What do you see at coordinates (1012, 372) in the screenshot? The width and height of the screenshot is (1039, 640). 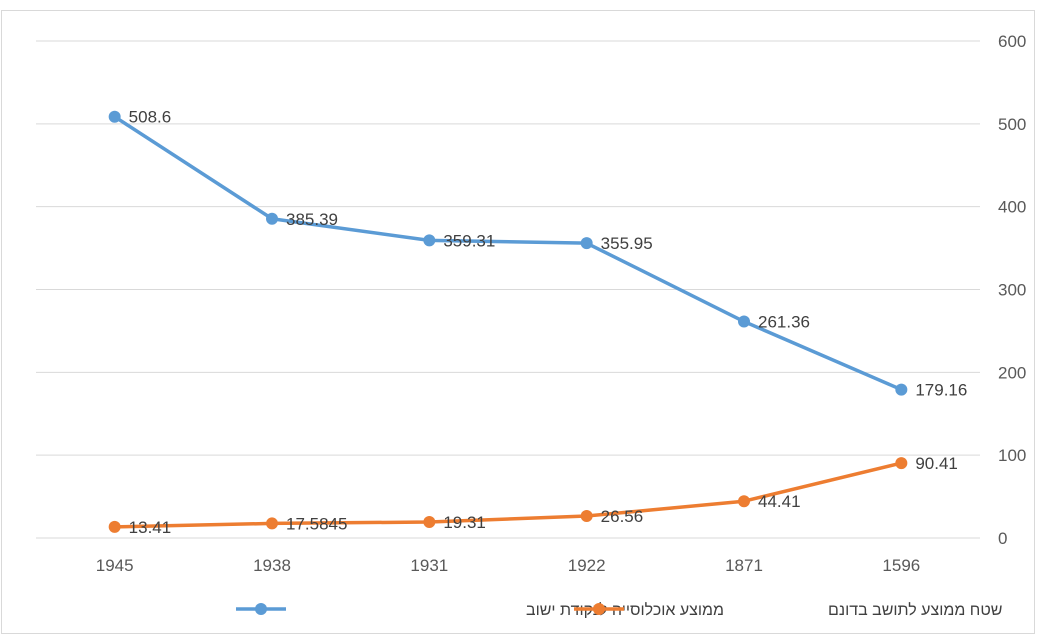 I see `y-tick-label: 200` at bounding box center [1012, 372].